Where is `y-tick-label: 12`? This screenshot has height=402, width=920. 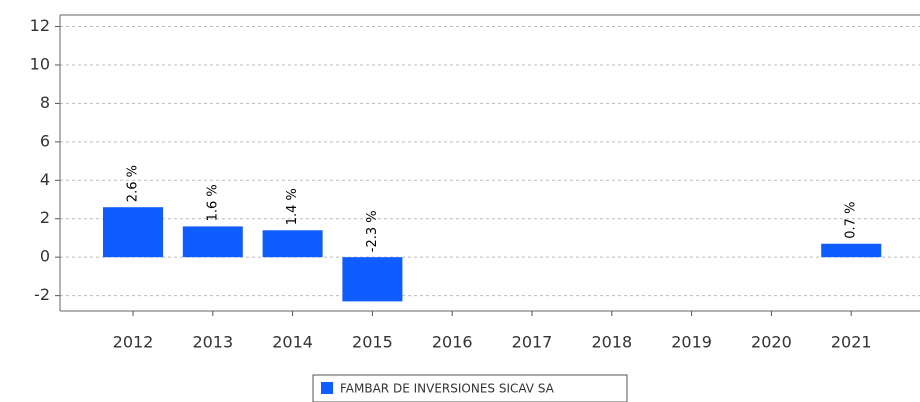 y-tick-label: 12 is located at coordinates (40, 25).